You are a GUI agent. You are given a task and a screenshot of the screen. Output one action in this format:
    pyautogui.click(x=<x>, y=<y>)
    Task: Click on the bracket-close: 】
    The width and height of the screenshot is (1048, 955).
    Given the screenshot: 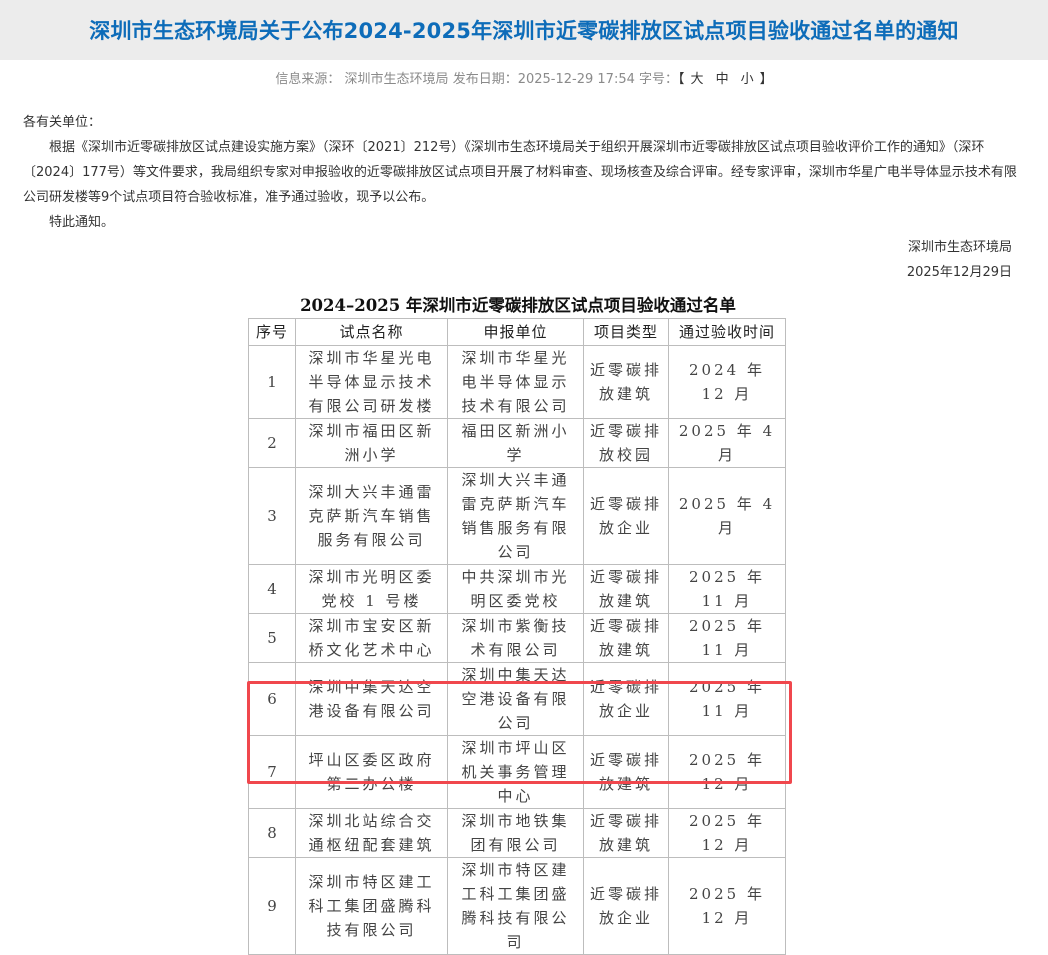 What is the action you would take?
    pyautogui.click(x=766, y=79)
    